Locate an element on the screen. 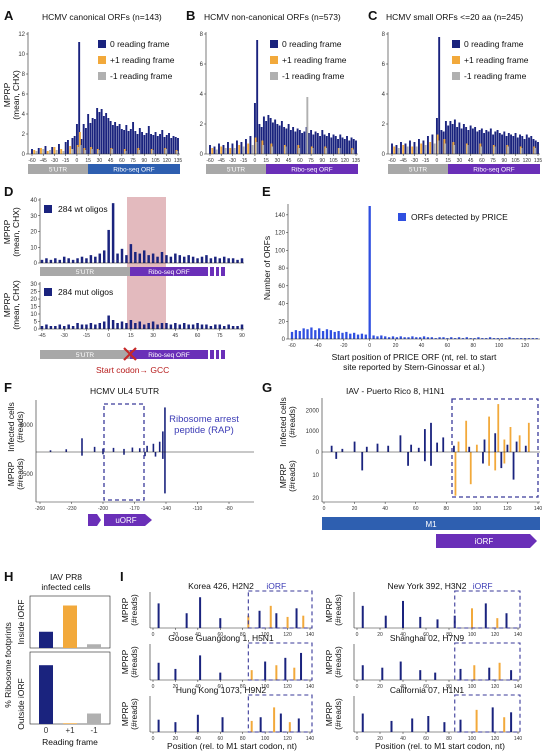  panel-i-xtick-label: 40 is located at coordinates (198, 687).